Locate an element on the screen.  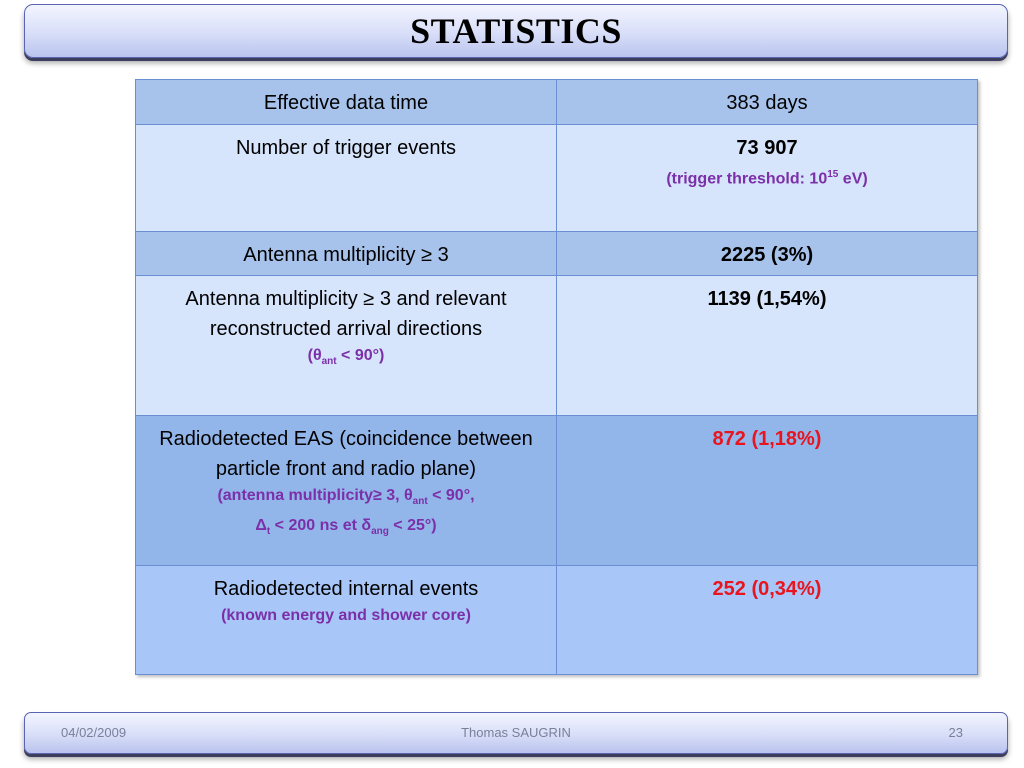
row-value: 1139 (1,54%) is located at coordinates (767, 345).